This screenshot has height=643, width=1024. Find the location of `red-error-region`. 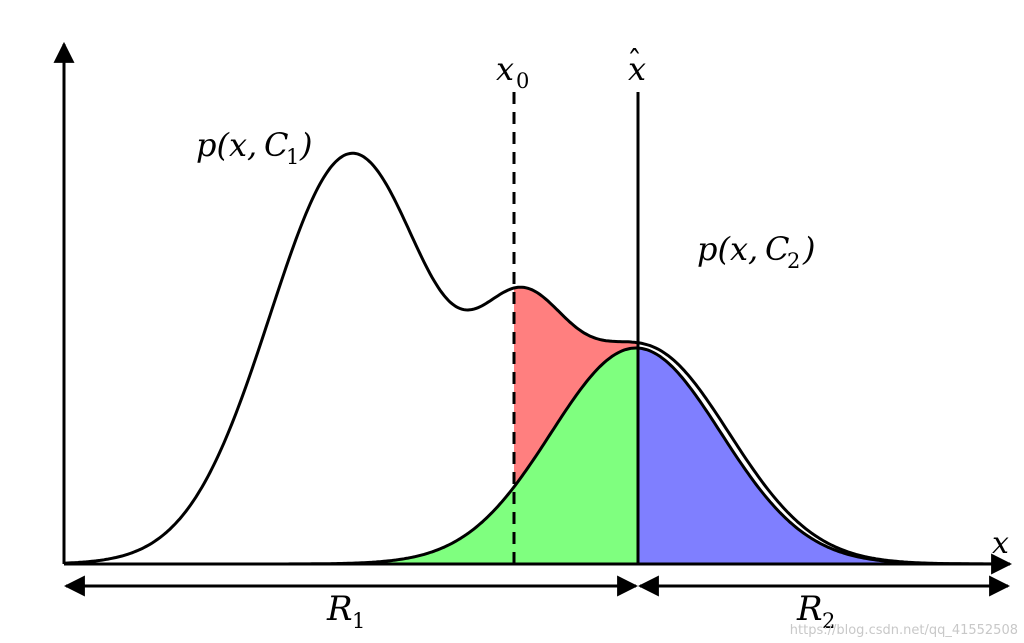

red-error-region is located at coordinates (576, 387).